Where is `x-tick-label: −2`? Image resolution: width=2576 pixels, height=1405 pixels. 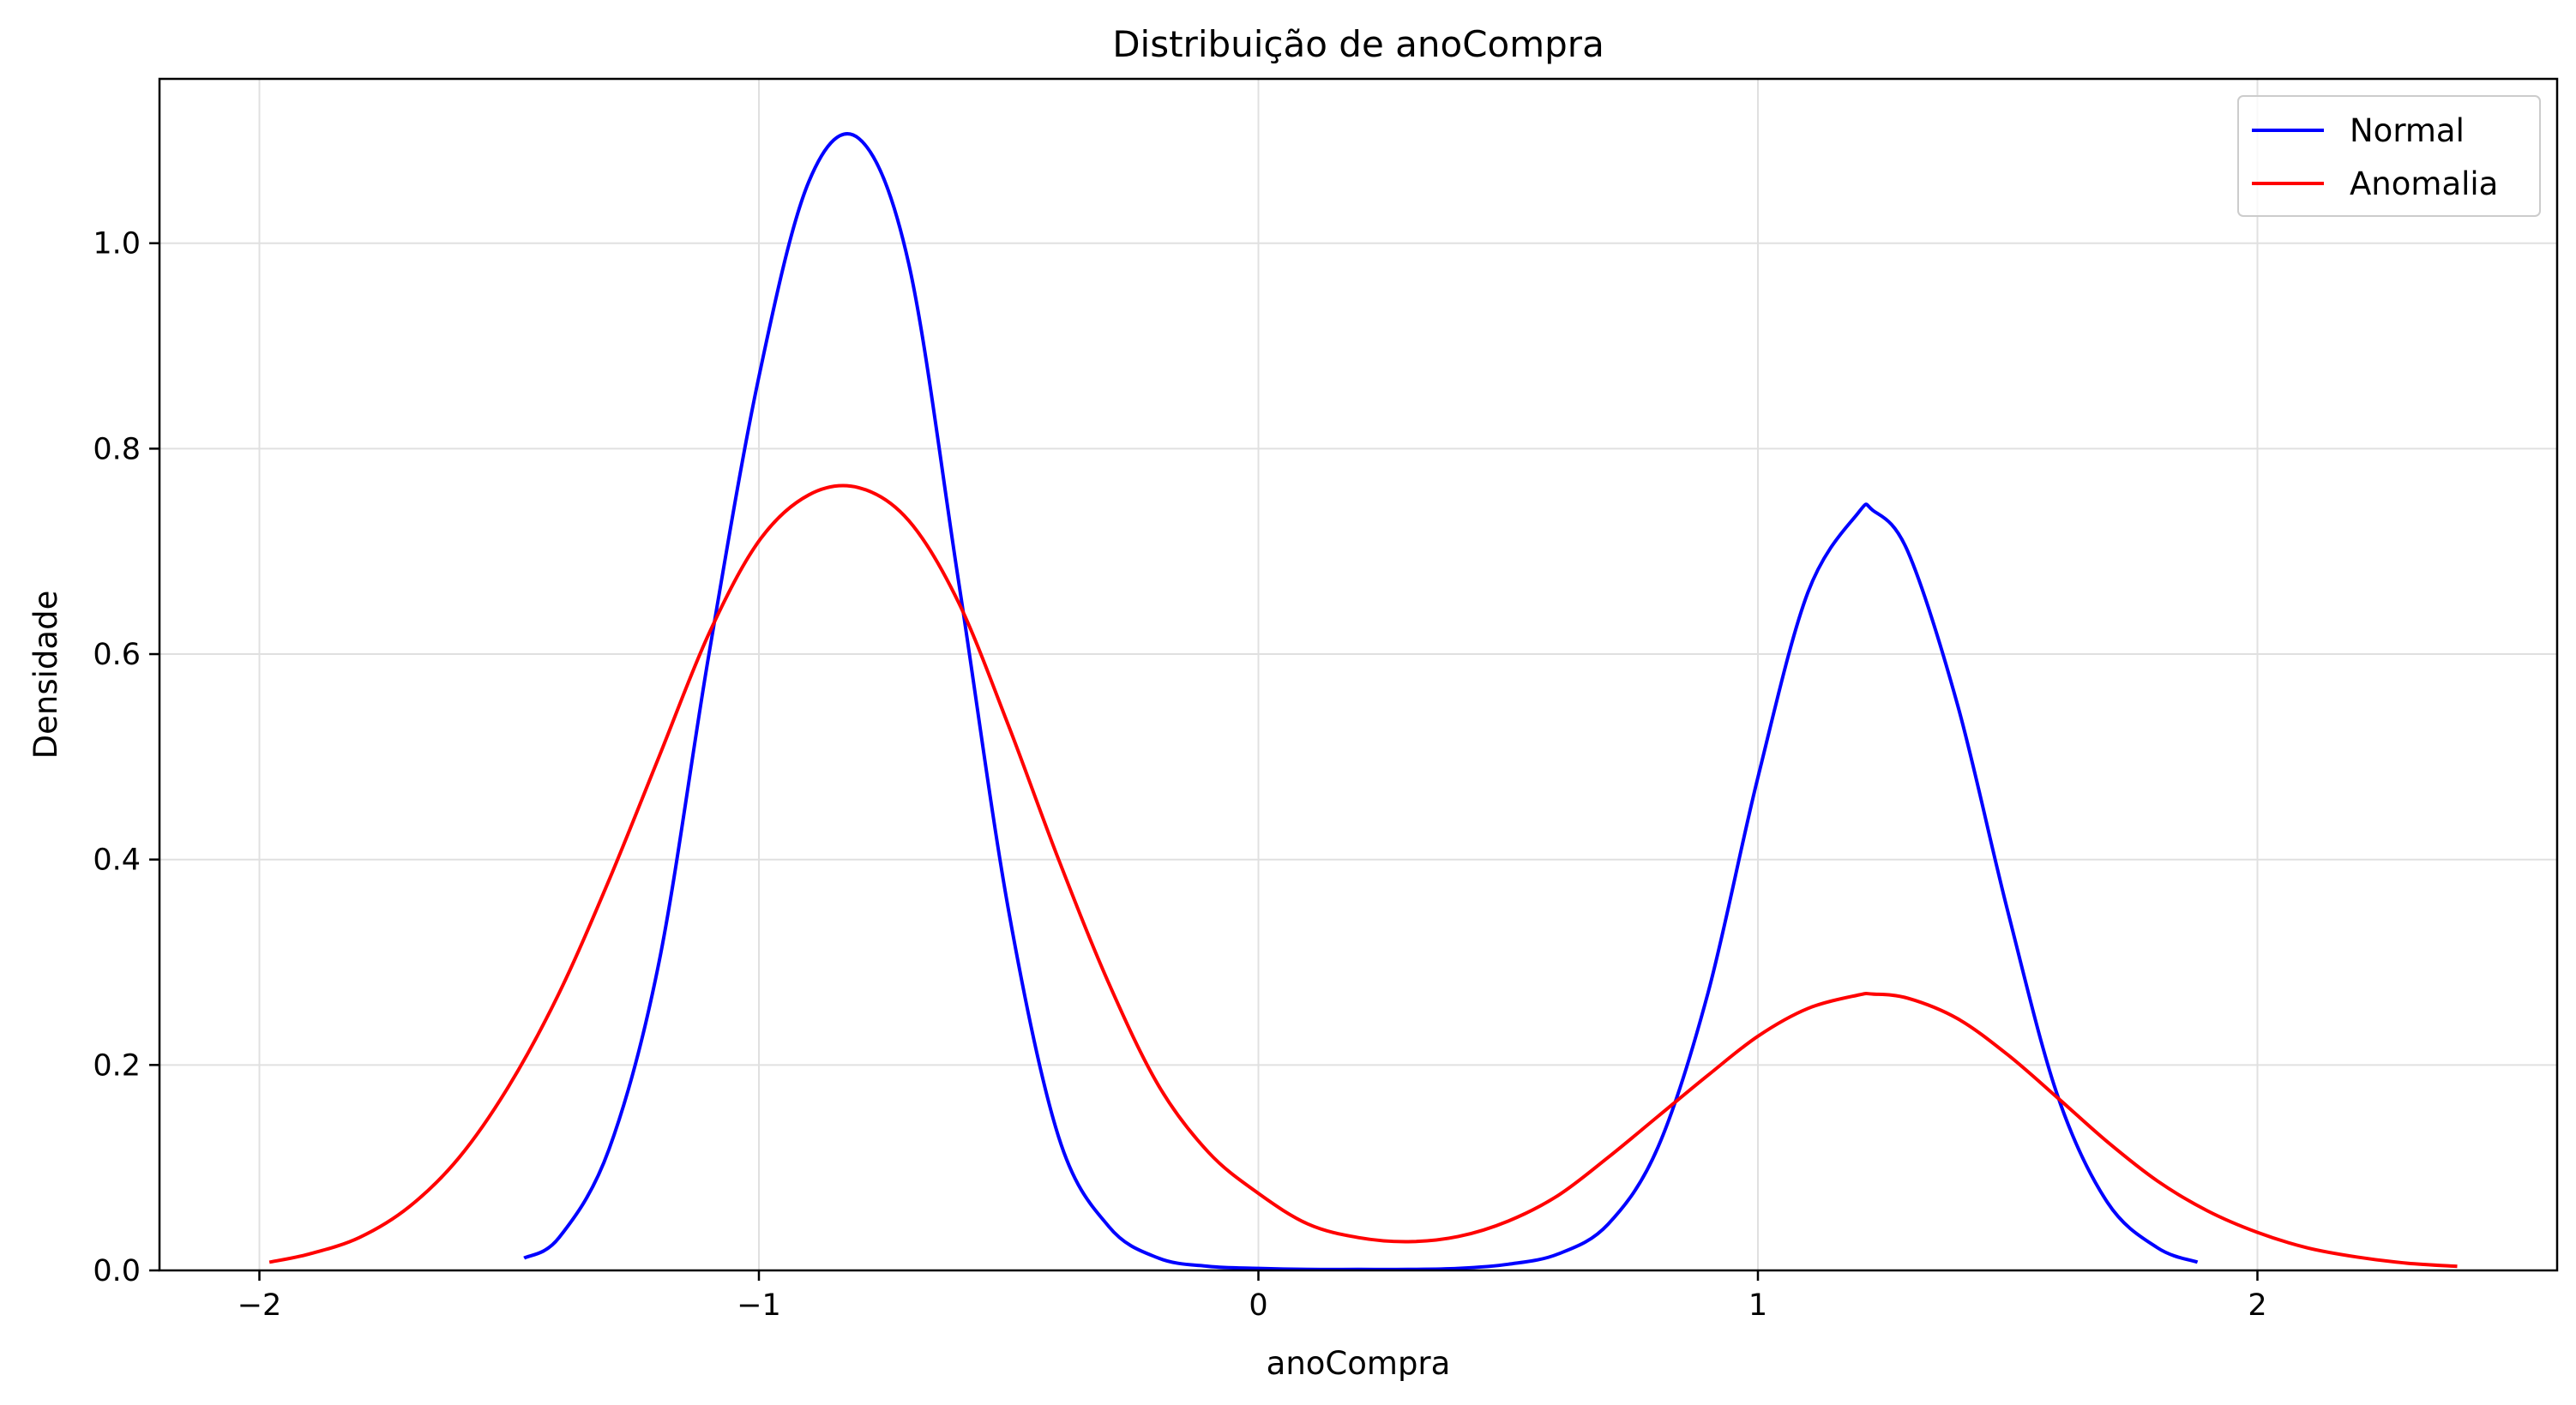 x-tick-label: −2 is located at coordinates (260, 1305).